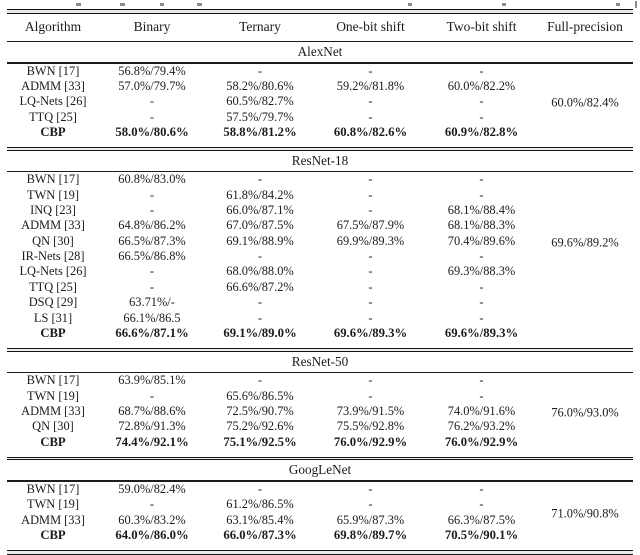  Describe the element at coordinates (481, 426) in the screenshot. I see `value-cell: 76.2%/93.2%` at that location.